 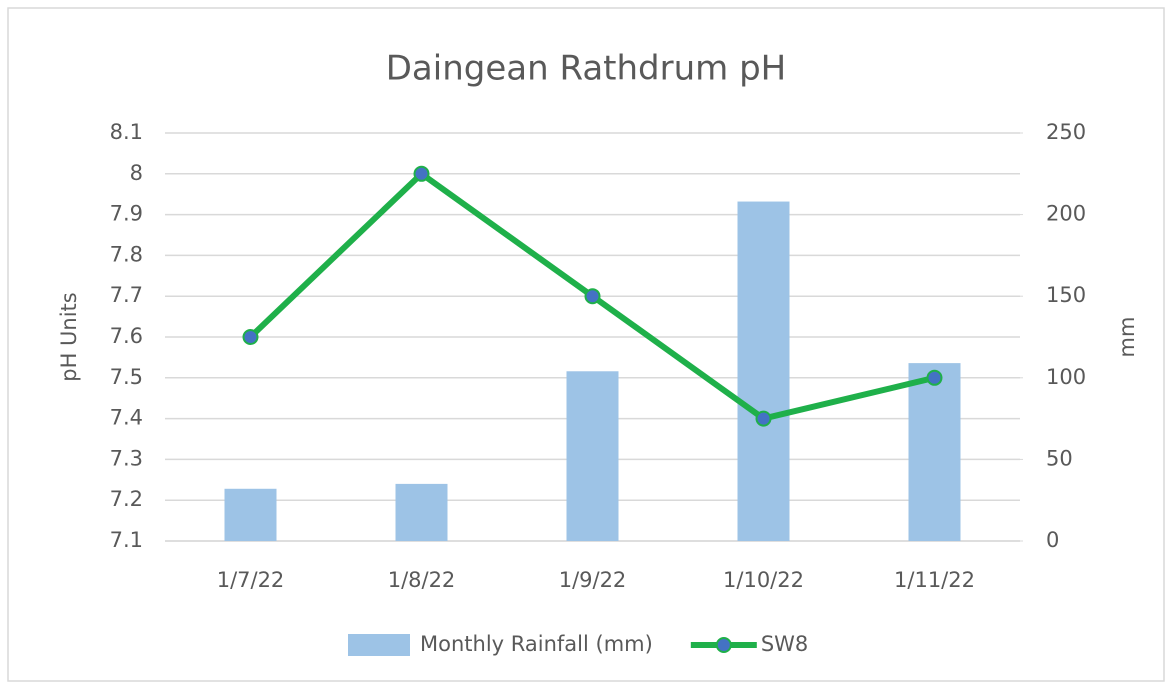 What do you see at coordinates (251, 580) in the screenshot?
I see `x-tick-label: 1/7/22` at bounding box center [251, 580].